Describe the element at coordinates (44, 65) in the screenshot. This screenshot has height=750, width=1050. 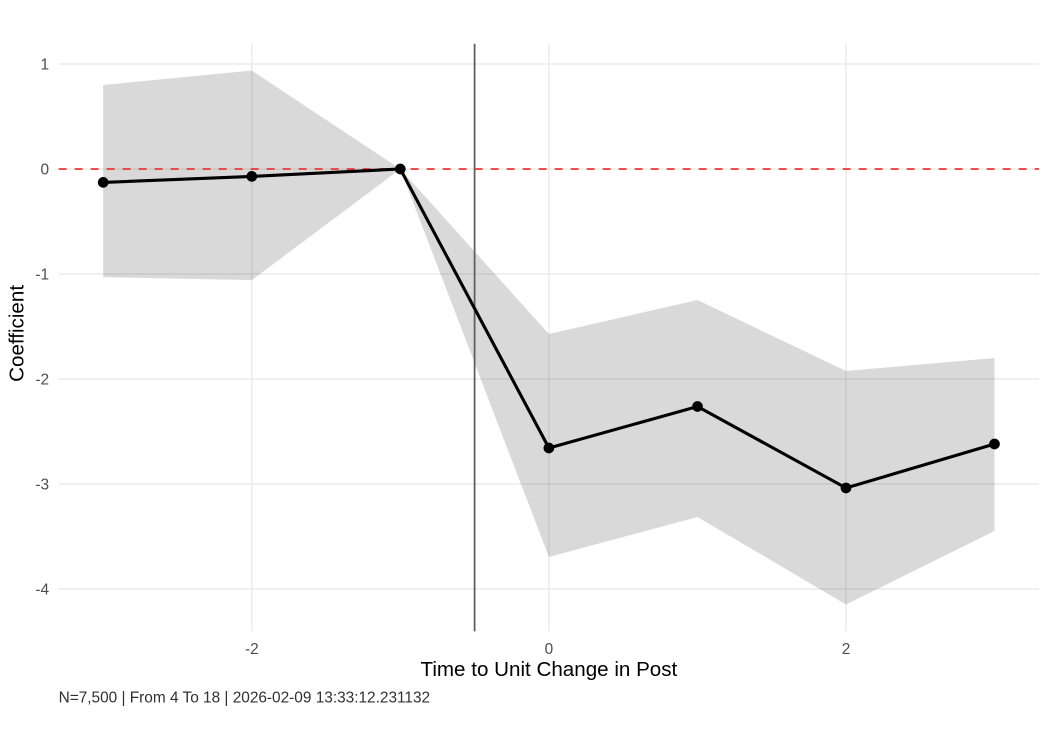
I see `svg-text: 1` at that location.